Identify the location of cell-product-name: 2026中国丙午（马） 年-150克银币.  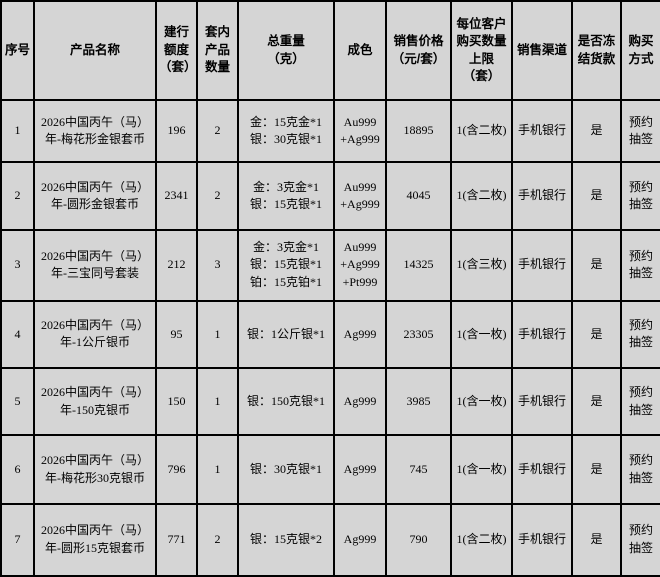
(95, 402).